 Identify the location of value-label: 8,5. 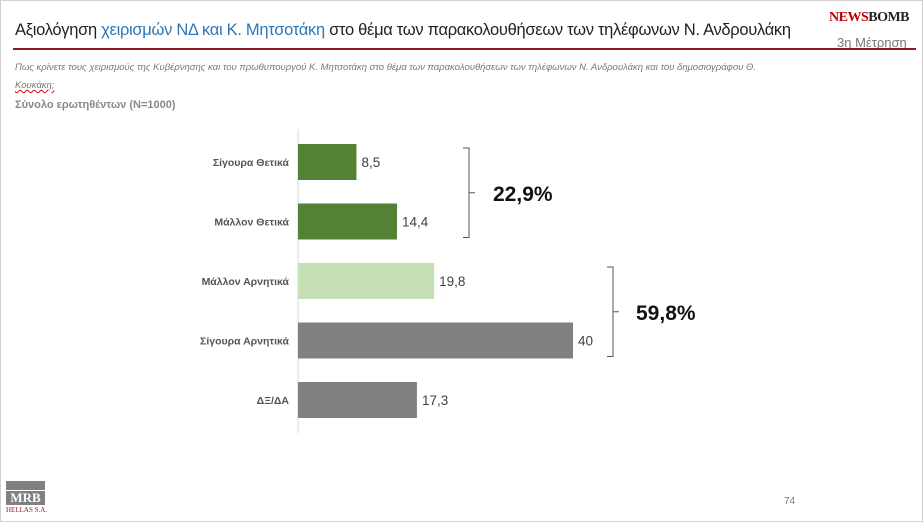
(370, 162).